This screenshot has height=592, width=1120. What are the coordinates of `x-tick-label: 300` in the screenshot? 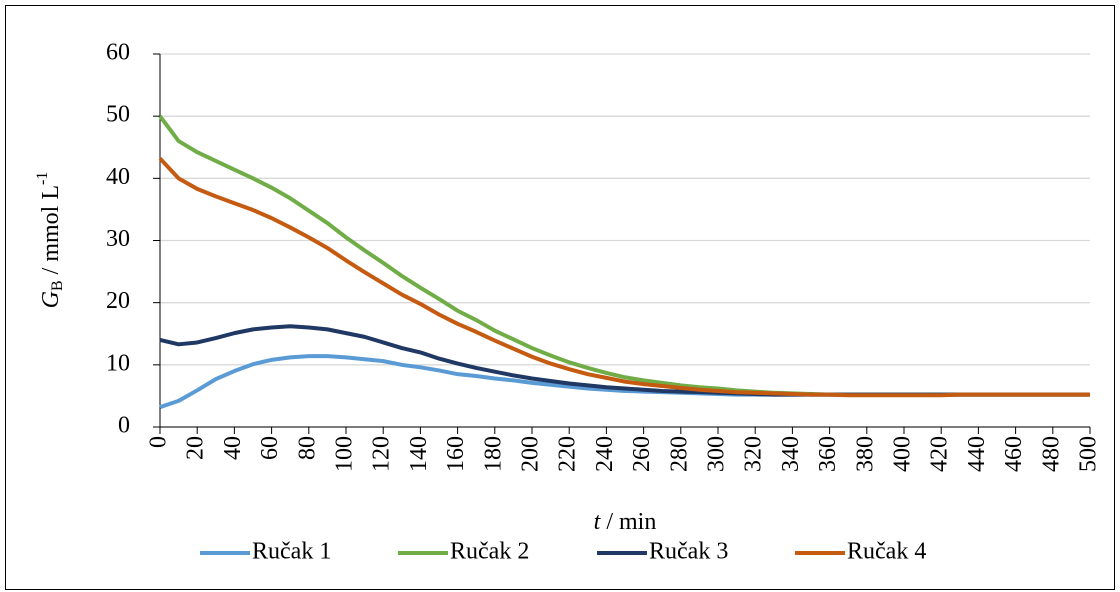 It's located at (717, 454).